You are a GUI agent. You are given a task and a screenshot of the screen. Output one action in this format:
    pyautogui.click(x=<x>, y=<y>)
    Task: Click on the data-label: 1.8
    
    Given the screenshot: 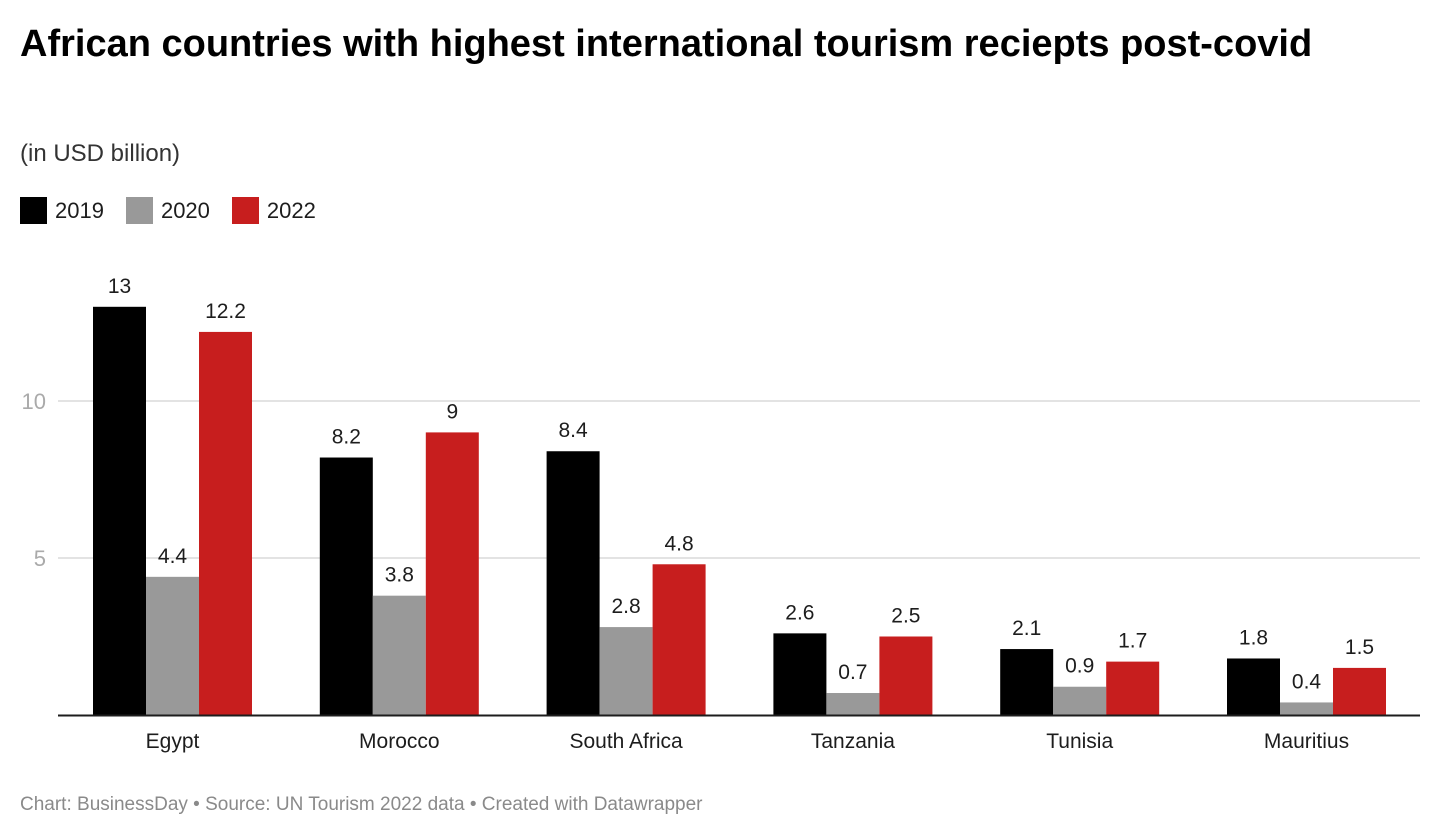 What is the action you would take?
    pyautogui.click(x=1253, y=637)
    